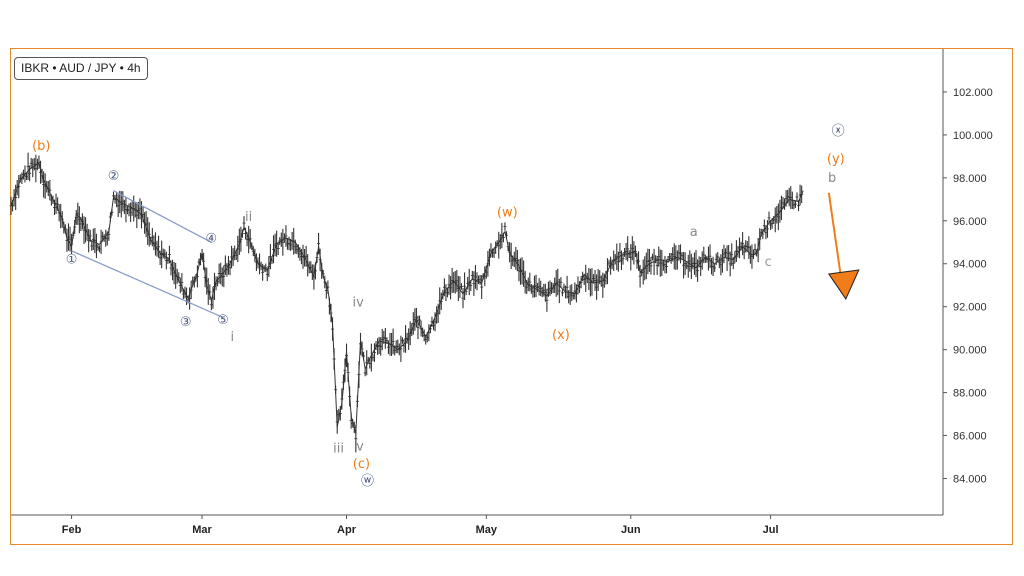 Image resolution: width=1024 pixels, height=576 pixels. Describe the element at coordinates (970, 308) in the screenshot. I see `y-tick-label: 92.000` at that location.